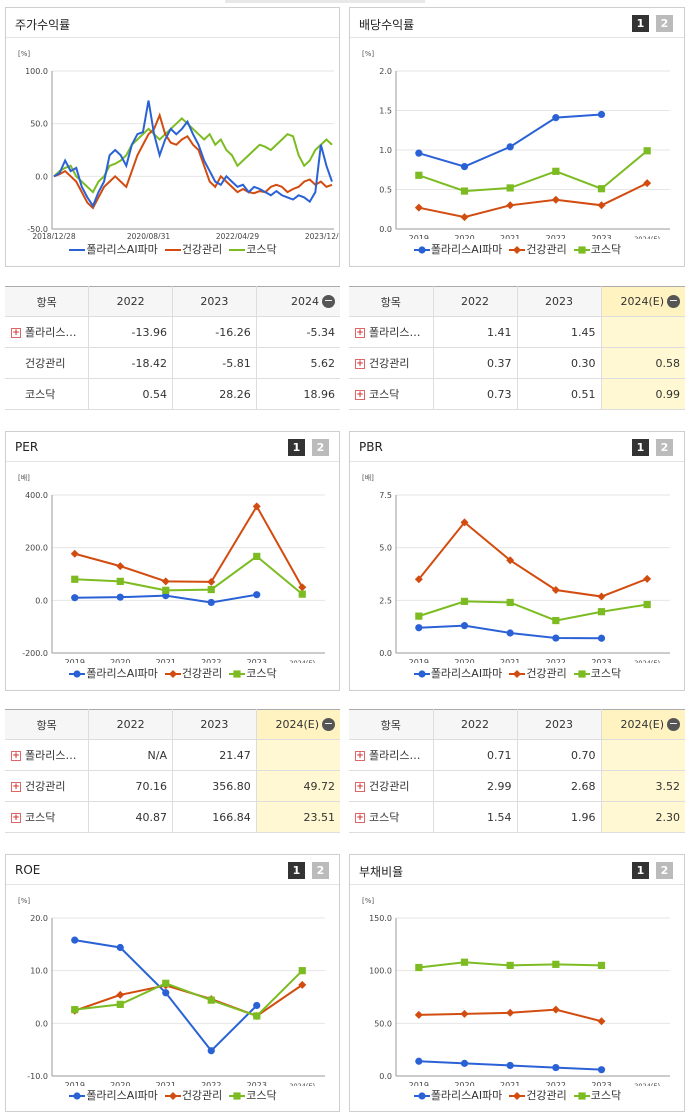  I want to click on value-cell: 0.51, so click(559, 394).